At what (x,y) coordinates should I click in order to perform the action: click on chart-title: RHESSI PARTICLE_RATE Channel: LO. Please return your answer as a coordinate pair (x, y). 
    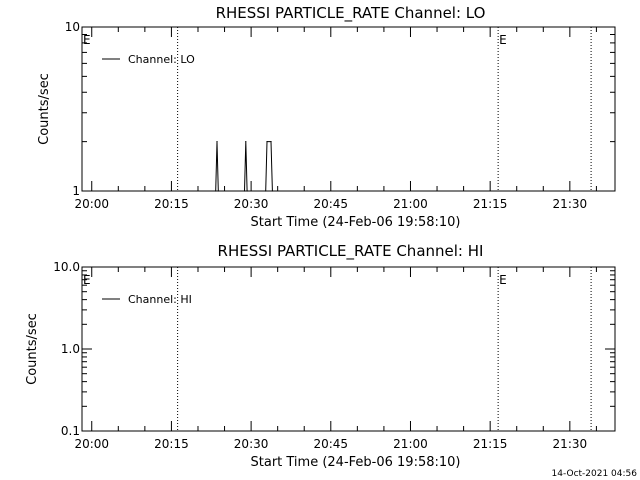
    Looking at the image, I should click on (351, 13).